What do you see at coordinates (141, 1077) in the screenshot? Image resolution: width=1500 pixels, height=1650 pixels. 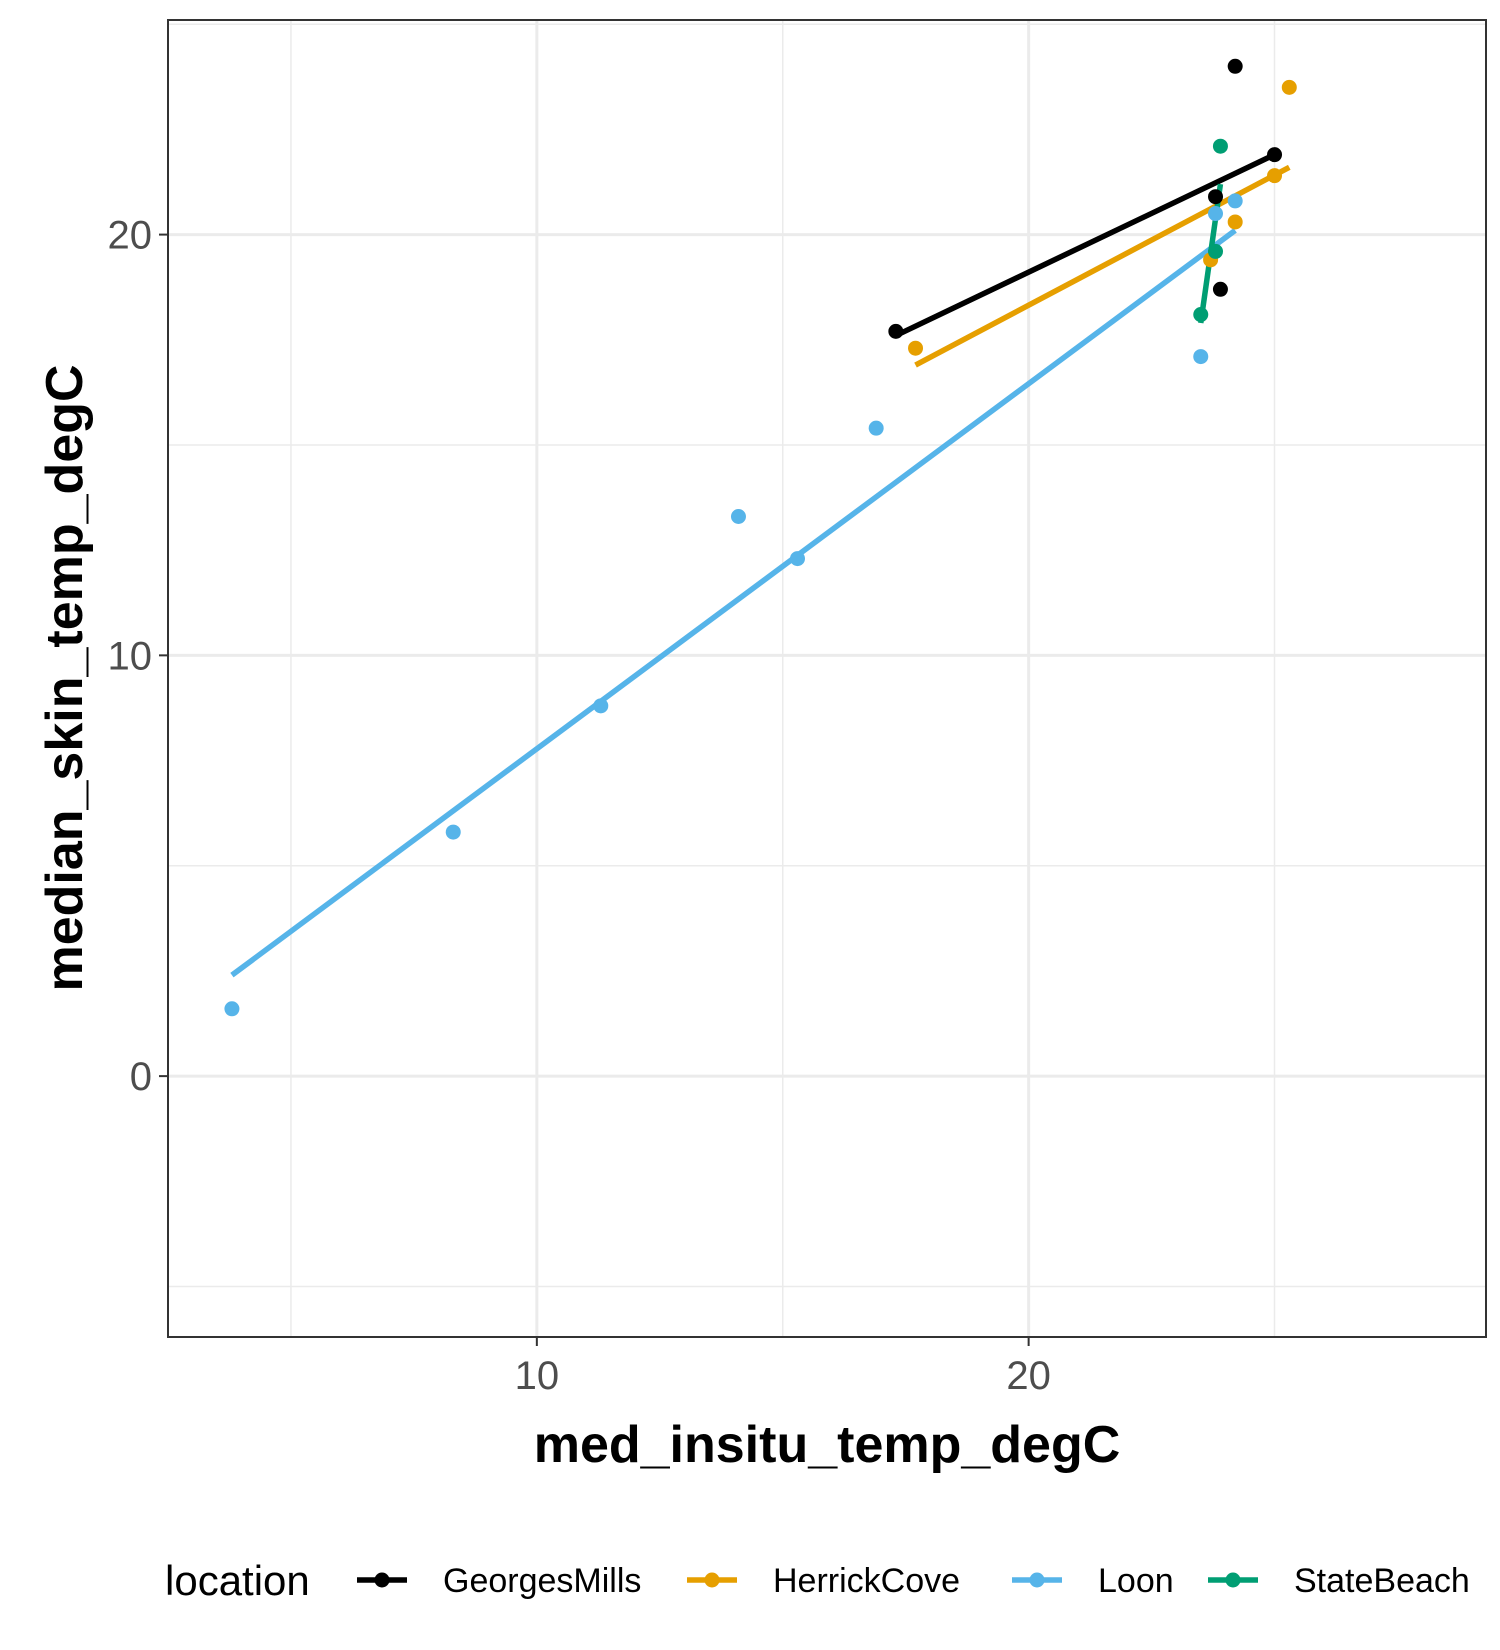 I see `y-tick-label: 0` at bounding box center [141, 1077].